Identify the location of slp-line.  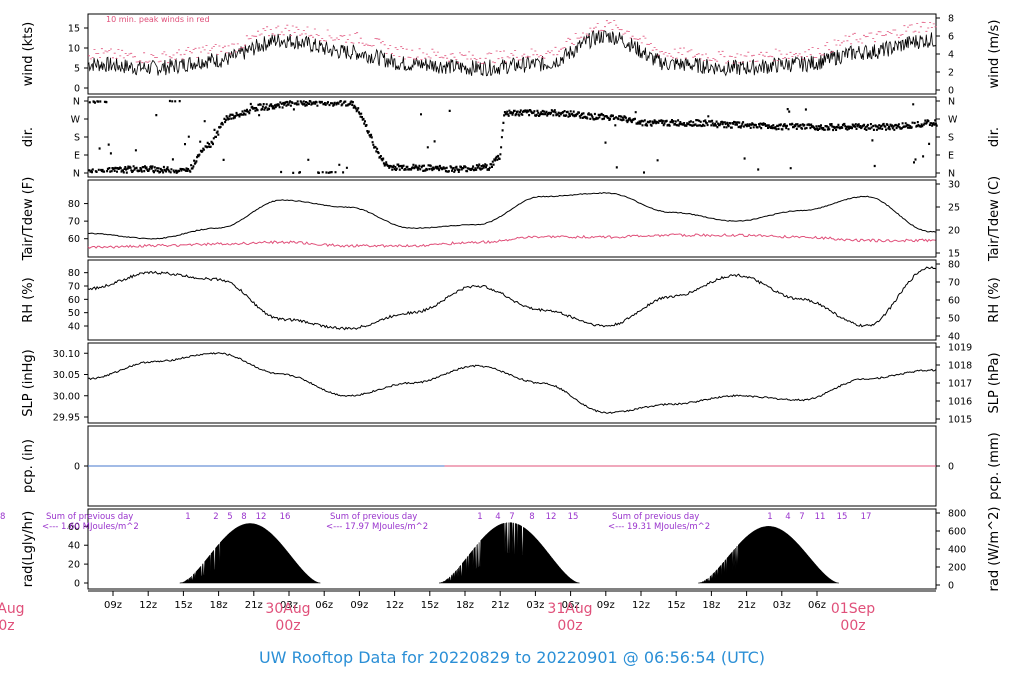
(512, 383).